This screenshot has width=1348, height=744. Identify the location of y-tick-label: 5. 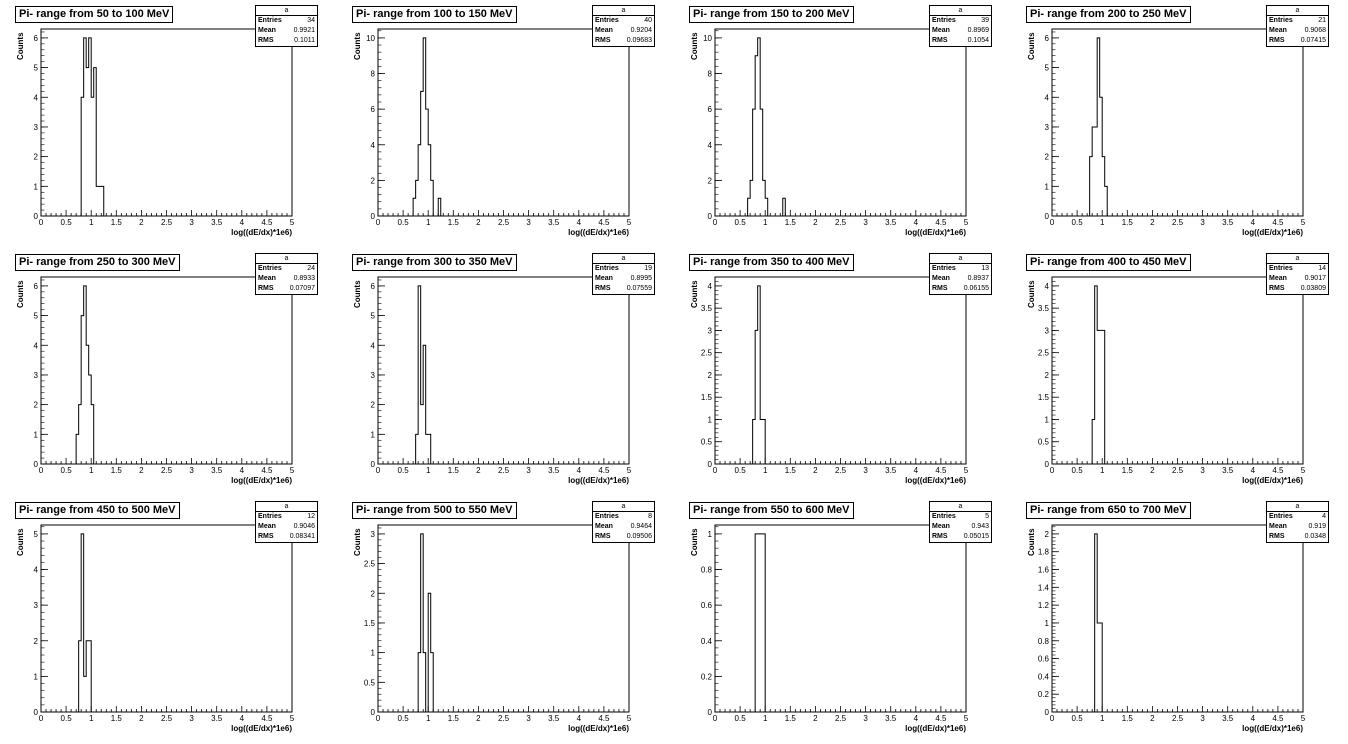
(36, 534).